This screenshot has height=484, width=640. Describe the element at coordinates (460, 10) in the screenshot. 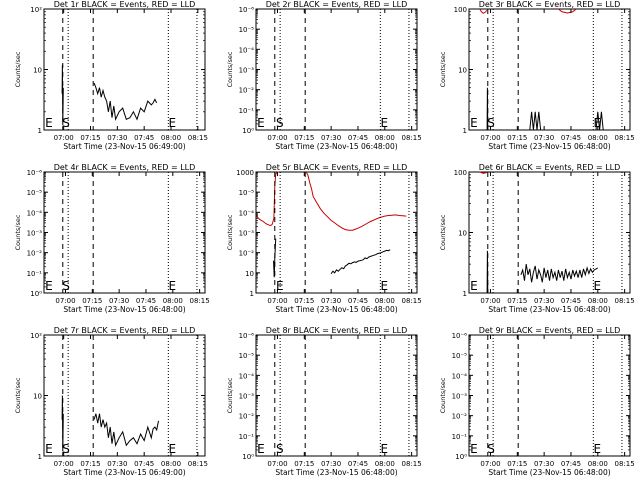

I see `y-tick-label: 100` at that location.